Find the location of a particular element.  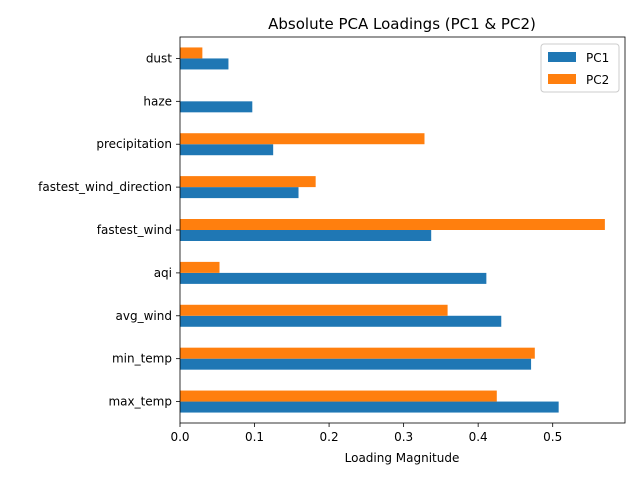

chart-title: Absolute PCA Loadings (PC1 & PC2) is located at coordinates (402, 24).